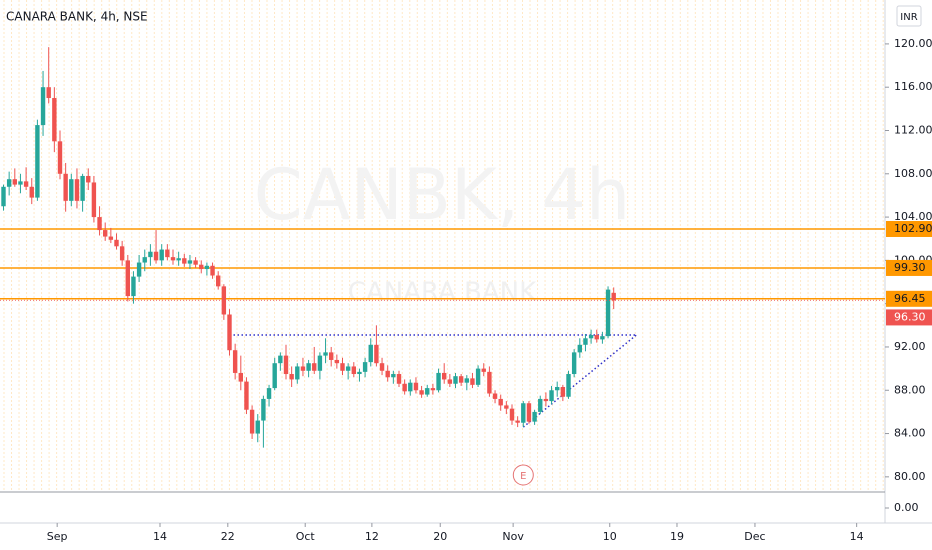  What do you see at coordinates (228, 536) in the screenshot?
I see `x-tick-label: 22` at bounding box center [228, 536].